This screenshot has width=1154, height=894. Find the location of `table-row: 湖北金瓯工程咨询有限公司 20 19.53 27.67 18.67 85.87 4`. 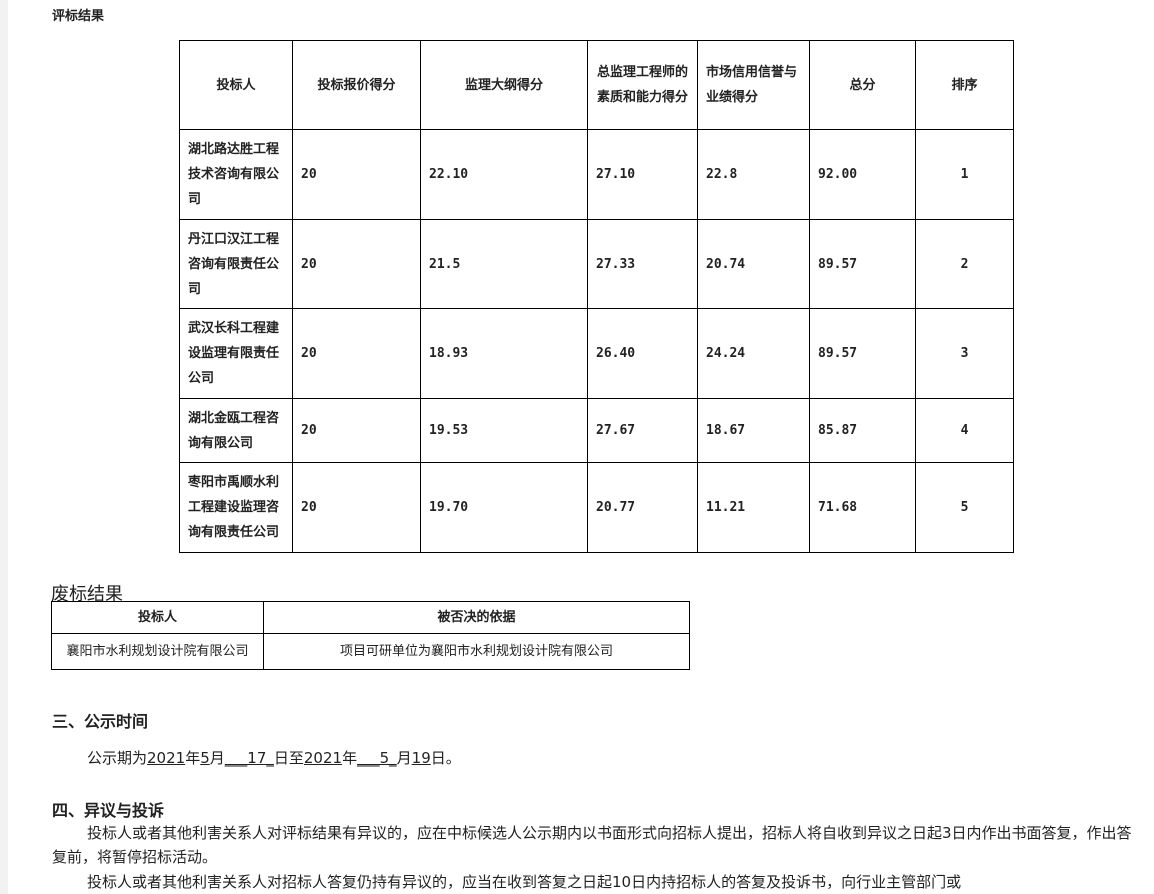

table-row: 湖北金瓯工程咨询有限公司 20 19.53 27.67 18.67 85.87 4 is located at coordinates (596, 430).